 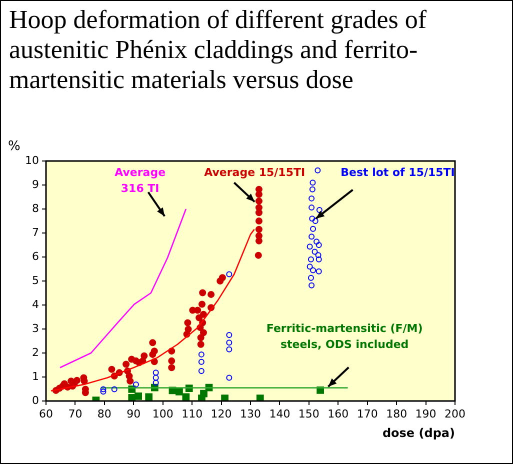 I want to click on y-tick-label: 1, so click(x=35, y=376).